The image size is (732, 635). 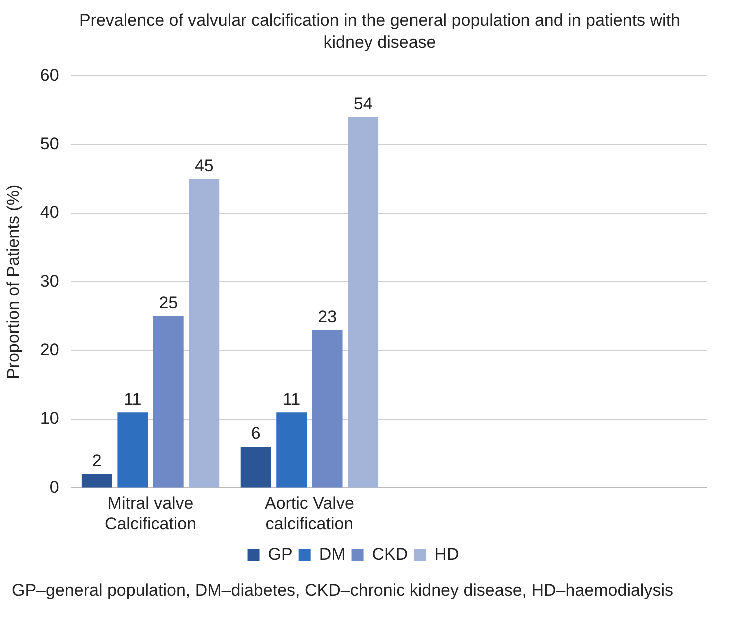 I want to click on x-tick-label: Mitral valve Calcification, so click(x=150, y=514).